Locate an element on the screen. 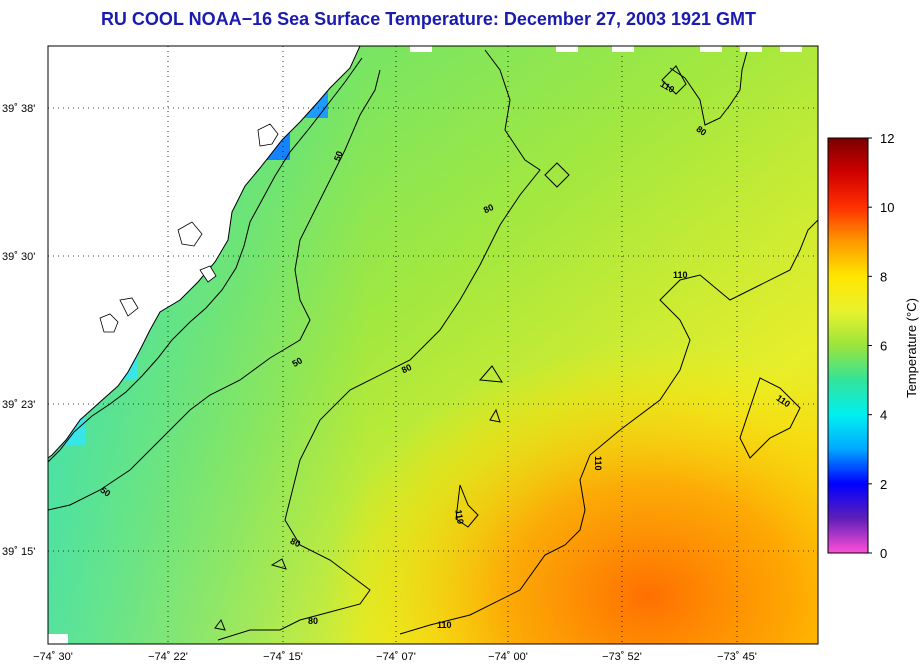 The width and height of the screenshot is (920, 664). marsh-islands is located at coordinates (189, 228).